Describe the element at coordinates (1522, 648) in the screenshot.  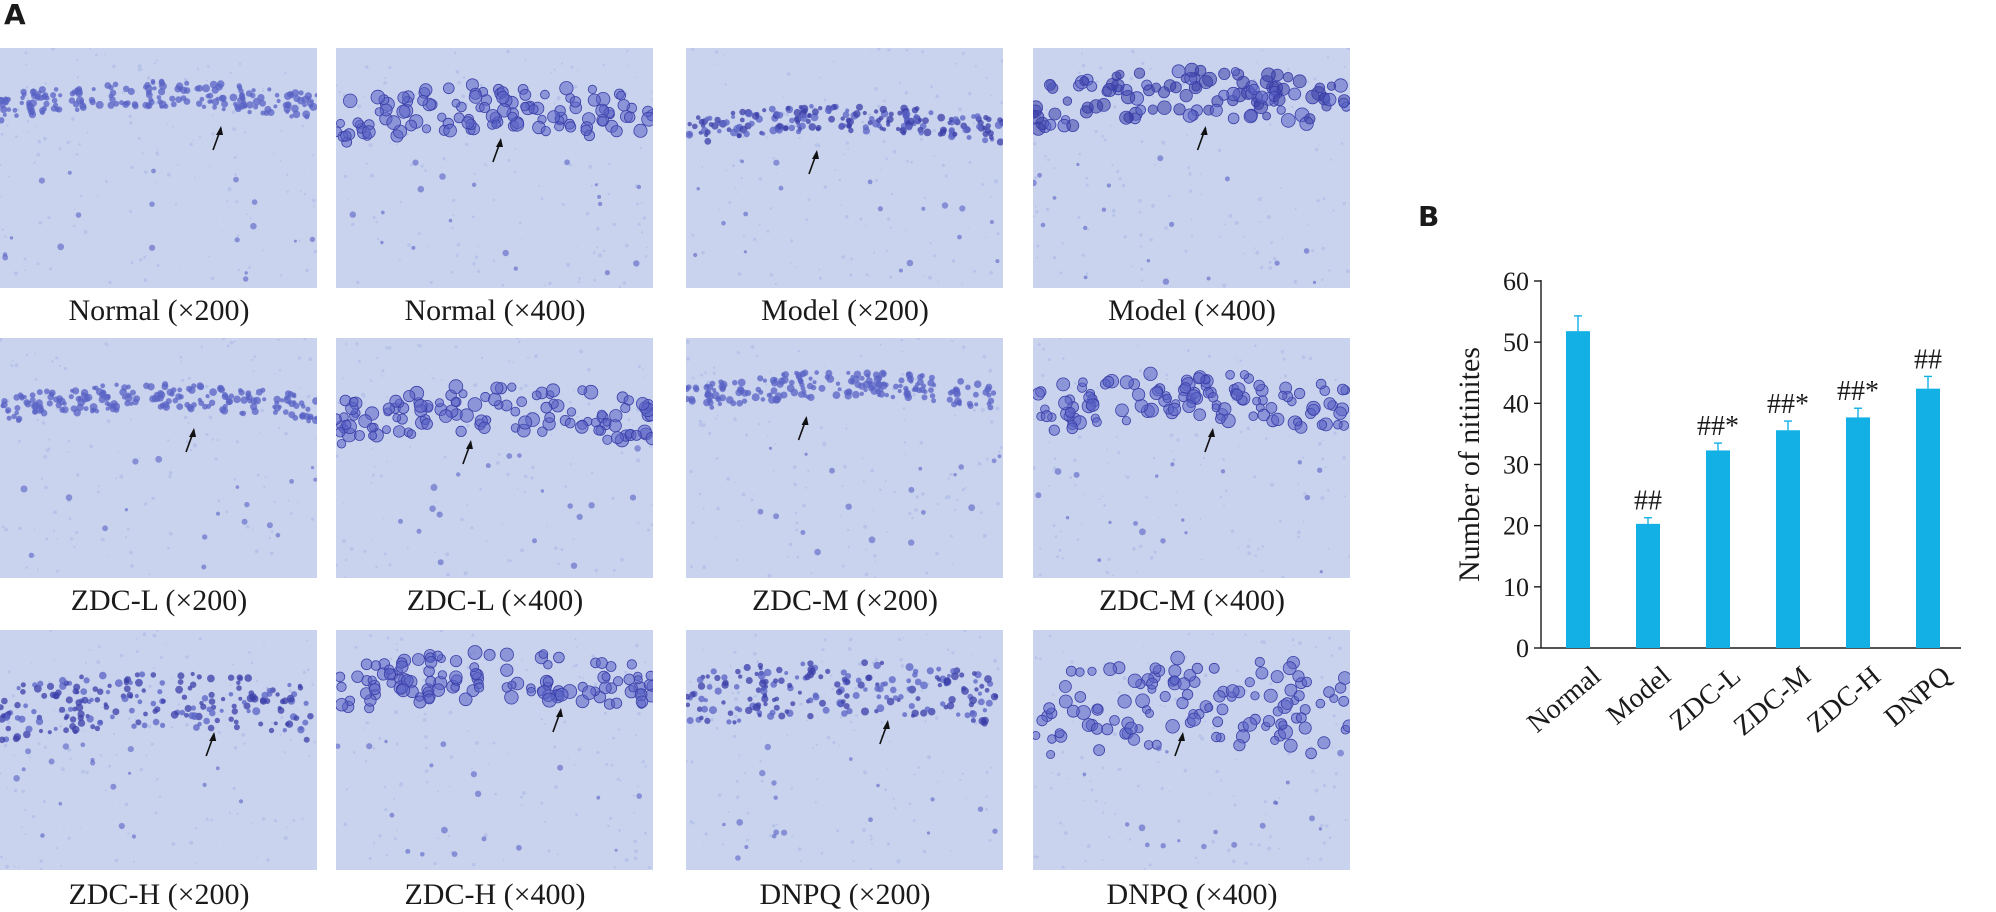
I see `y-tick-label: 0` at that location.